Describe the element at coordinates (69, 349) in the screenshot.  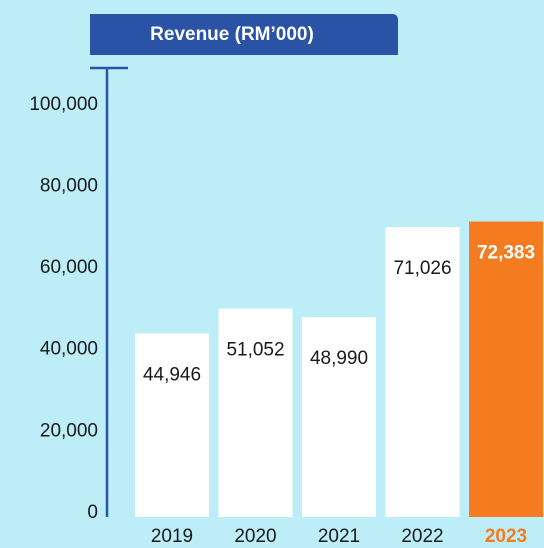
I see `y-tick-label: 40,000` at that location.